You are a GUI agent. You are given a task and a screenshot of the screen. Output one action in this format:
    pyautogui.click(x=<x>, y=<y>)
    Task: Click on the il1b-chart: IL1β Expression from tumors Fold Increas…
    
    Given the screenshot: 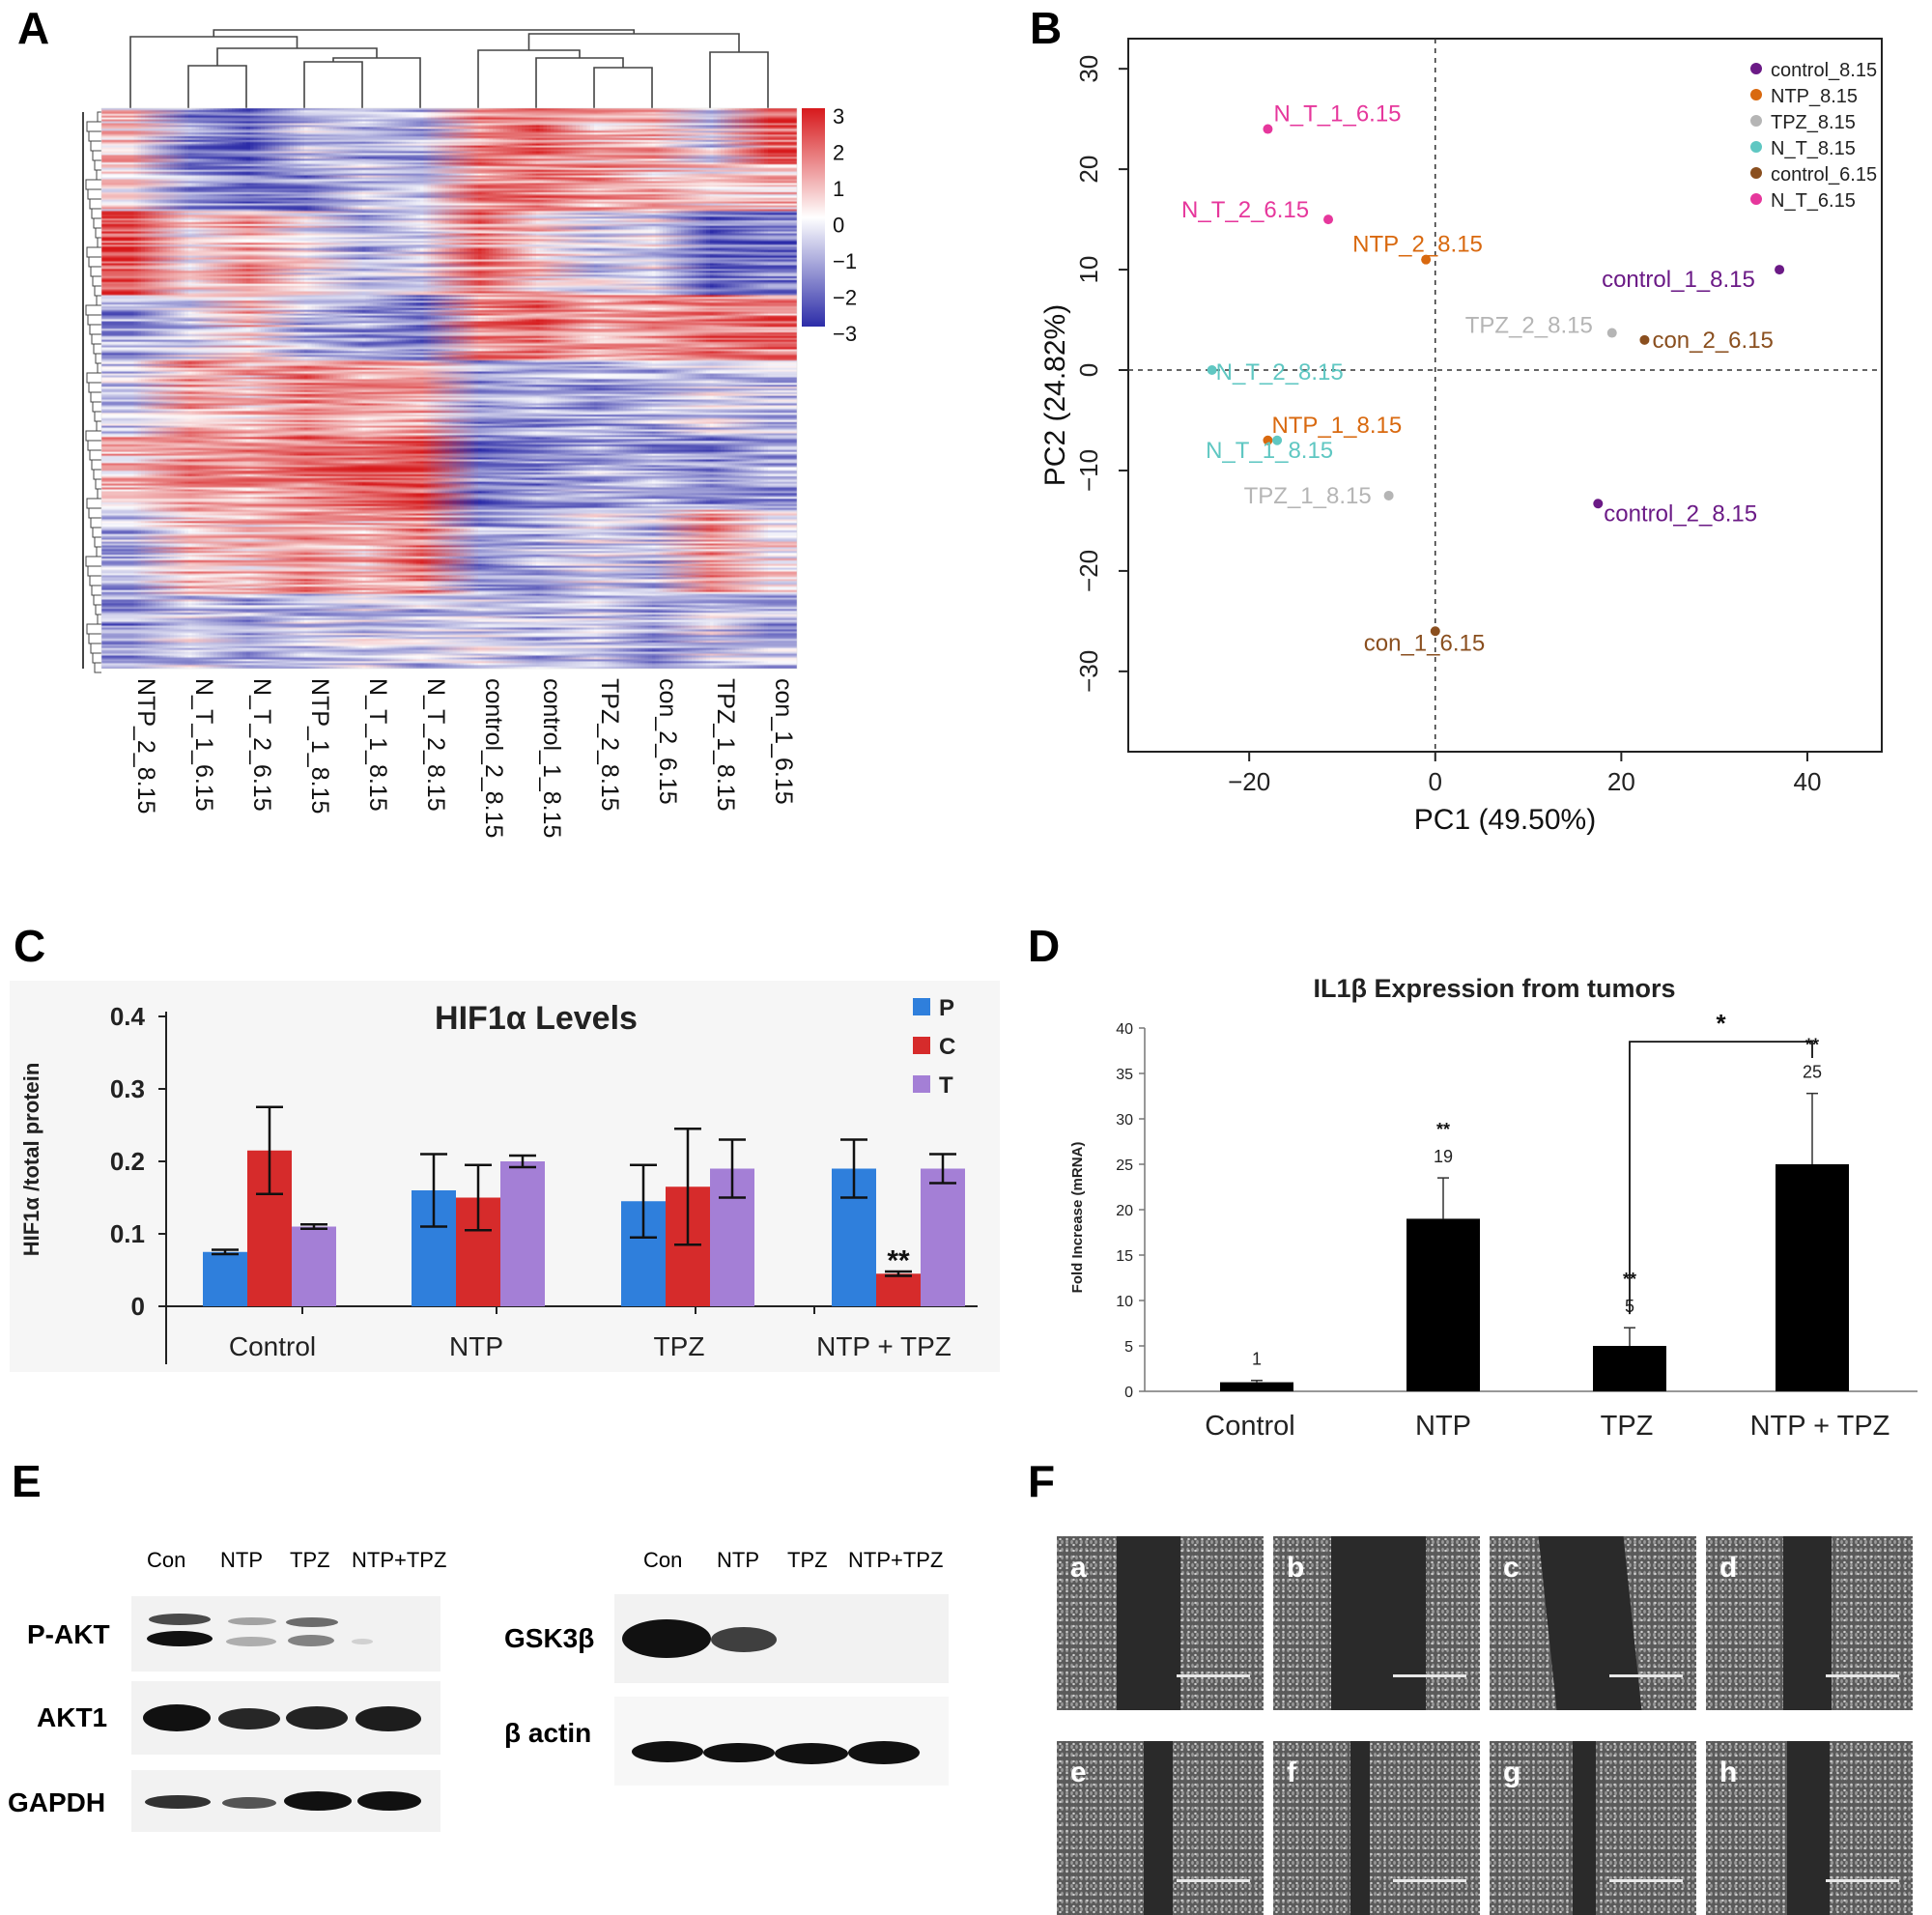 What is the action you would take?
    pyautogui.click(x=1493, y=1208)
    